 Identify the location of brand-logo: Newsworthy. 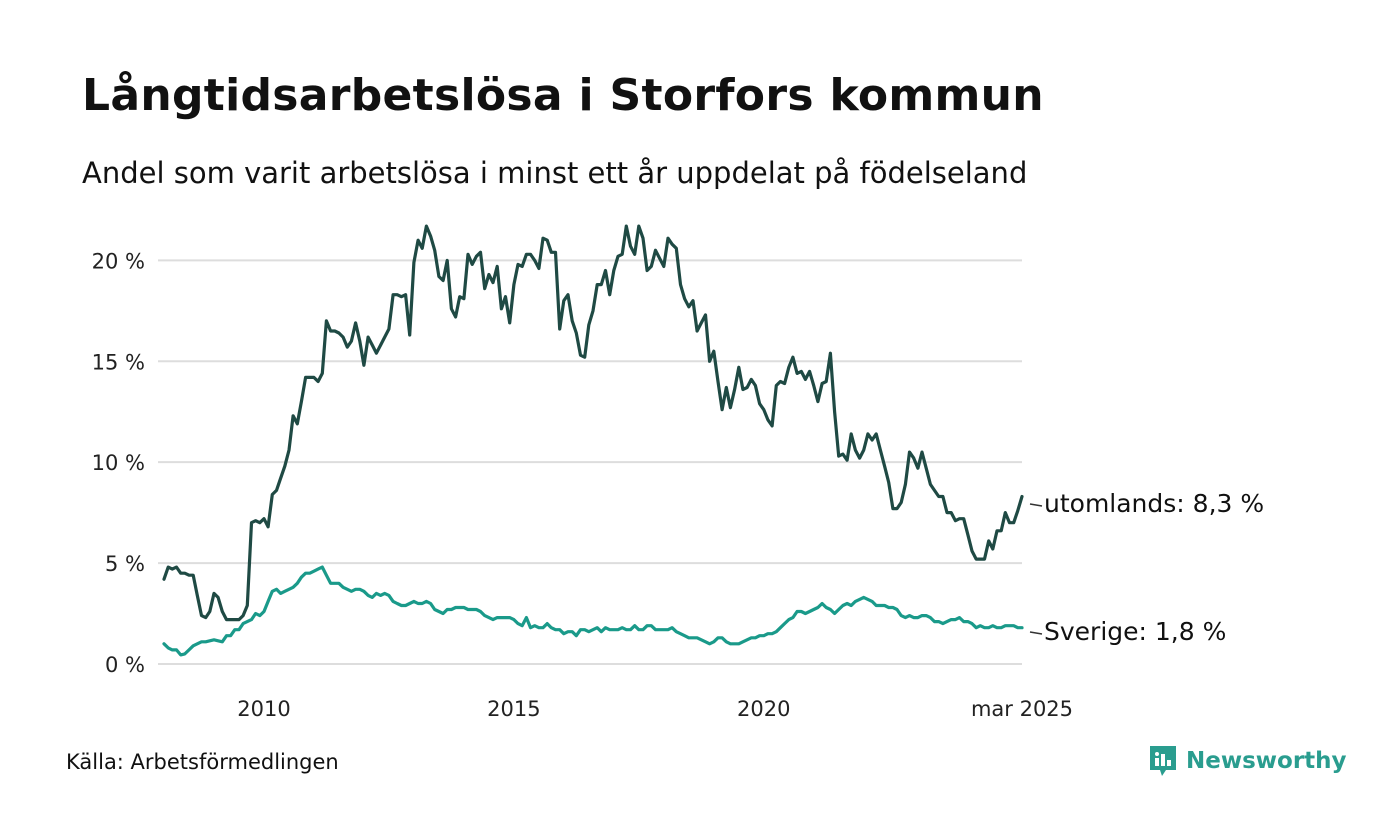
(1247, 761).